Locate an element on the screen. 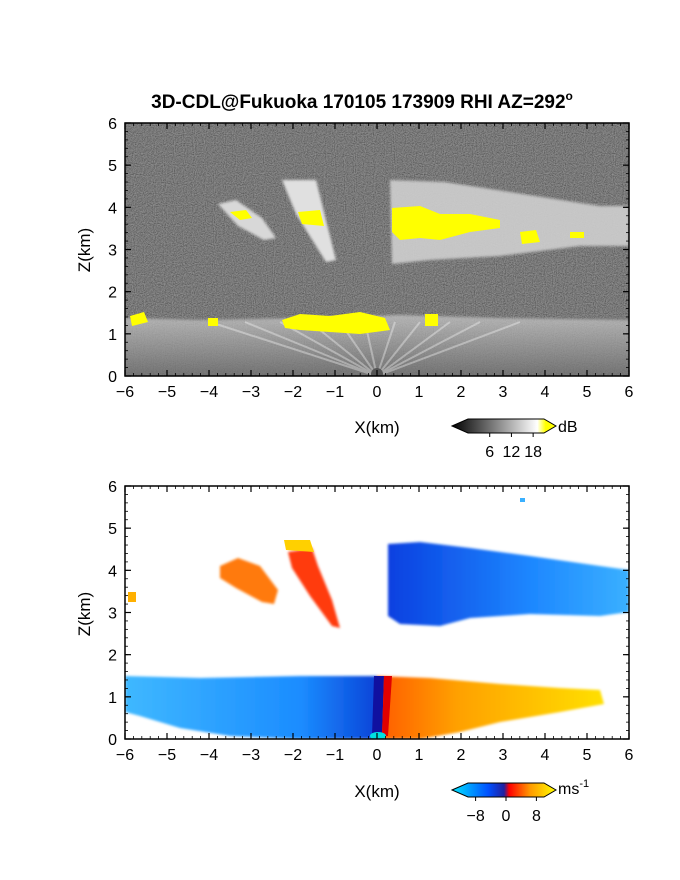 The height and width of the screenshot is (880, 680). velocity-lowlevel-approaching is located at coordinates (251, 707).